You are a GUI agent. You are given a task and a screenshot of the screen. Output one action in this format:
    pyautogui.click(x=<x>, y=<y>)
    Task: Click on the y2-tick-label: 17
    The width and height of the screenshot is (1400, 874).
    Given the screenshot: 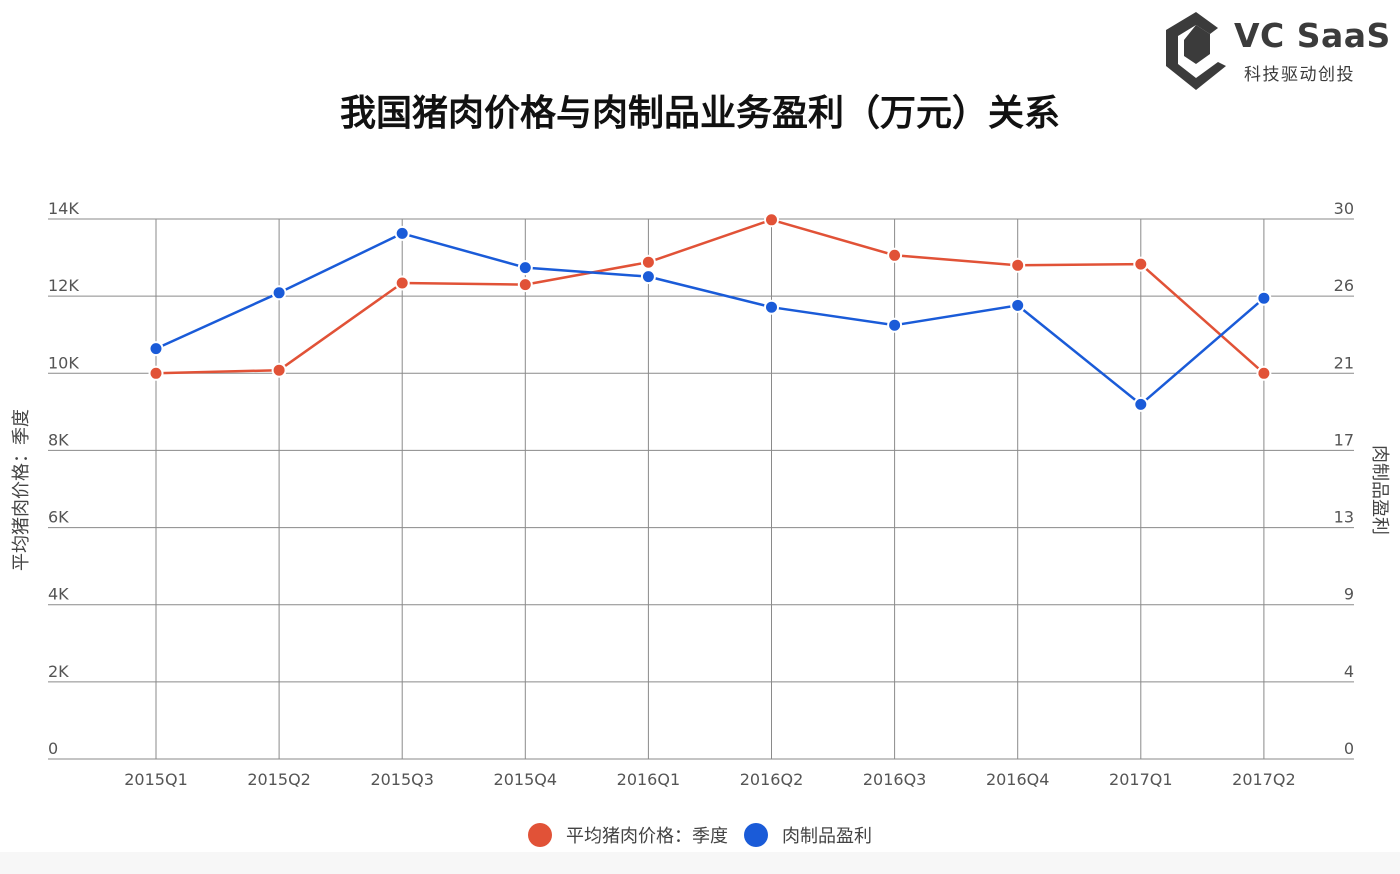 What is the action you would take?
    pyautogui.click(x=1344, y=439)
    